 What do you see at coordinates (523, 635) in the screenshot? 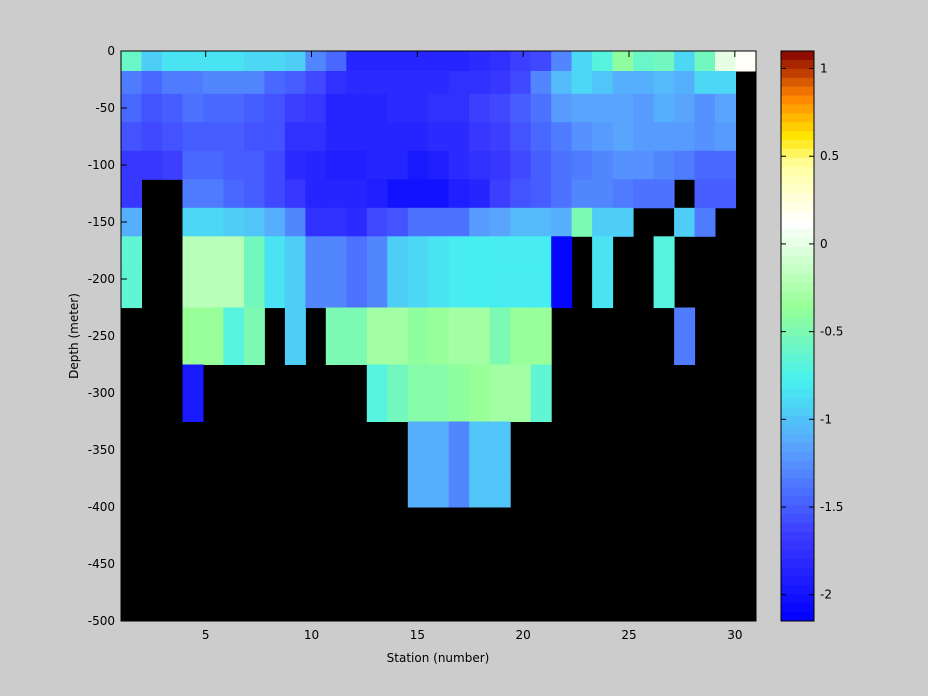
I see `x-tick-label: 20` at bounding box center [523, 635].